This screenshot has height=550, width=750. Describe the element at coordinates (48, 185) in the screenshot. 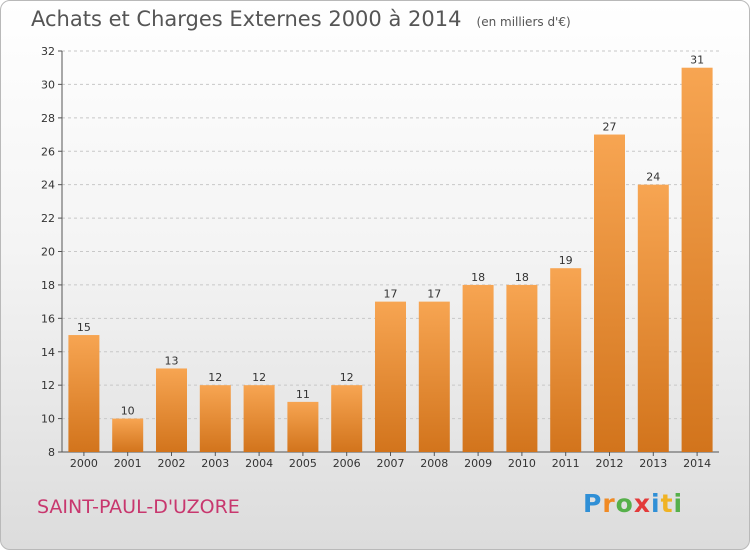

I see `y-tick-label: 24` at that location.